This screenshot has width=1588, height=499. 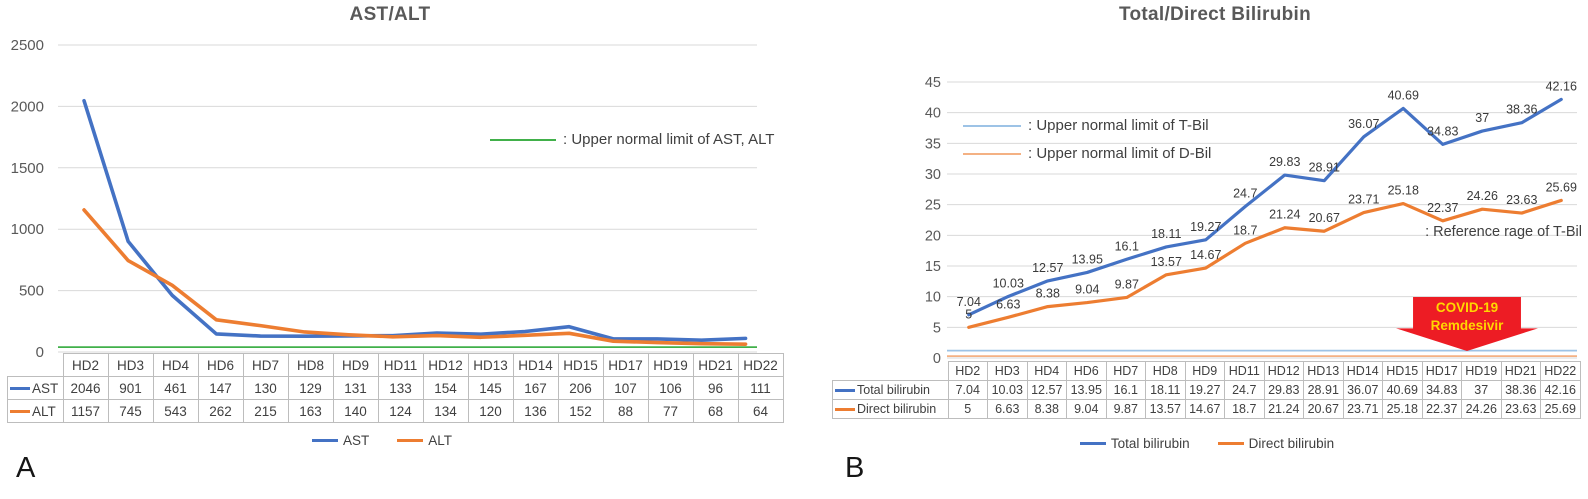 I want to click on y-tick-label: 10, so click(x=933, y=298).